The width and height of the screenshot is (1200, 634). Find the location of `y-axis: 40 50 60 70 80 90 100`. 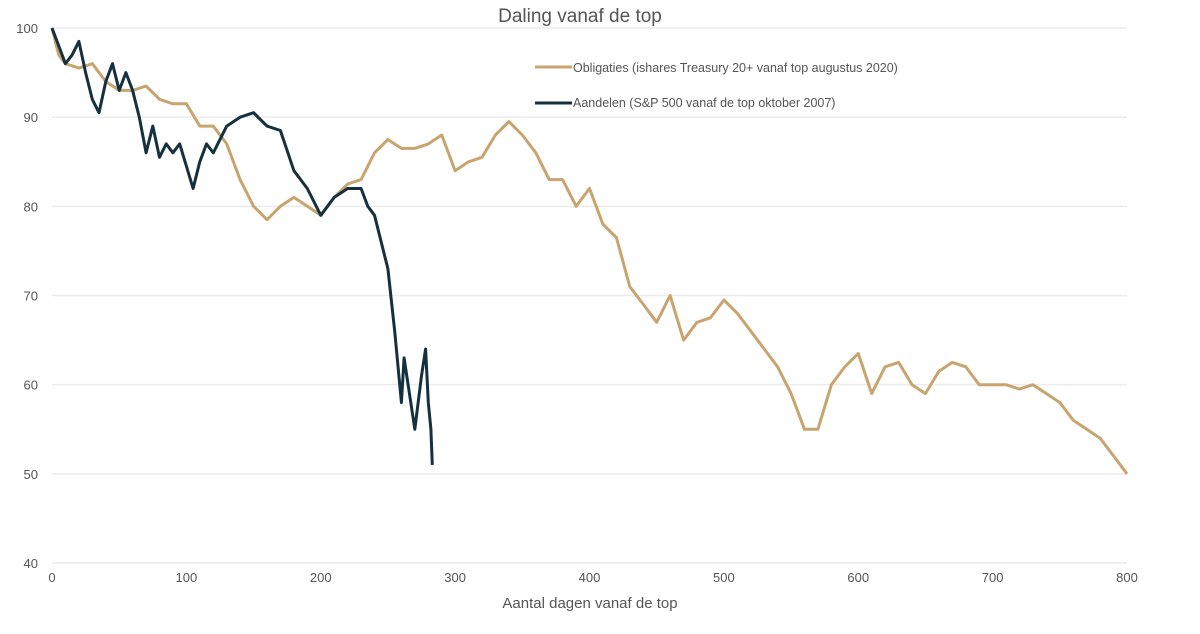

y-axis: 40 50 60 70 80 90 100 is located at coordinates (27, 296).